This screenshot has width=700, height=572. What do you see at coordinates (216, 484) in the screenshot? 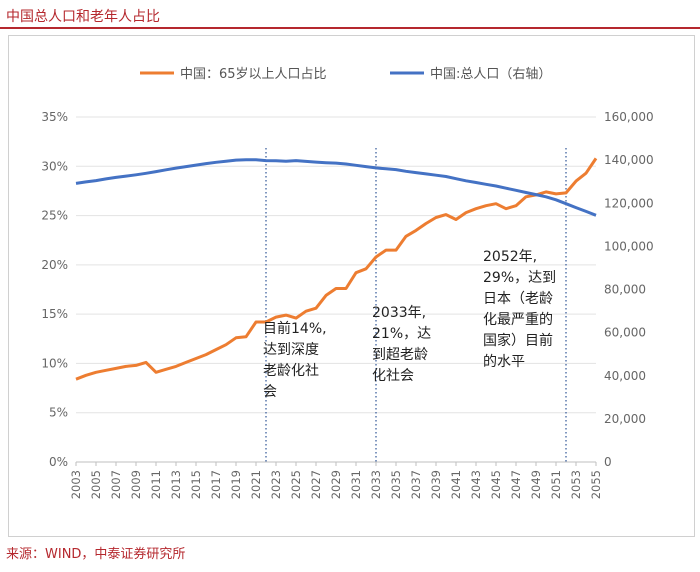
I see `x-tick-label: 2017` at bounding box center [216, 484].